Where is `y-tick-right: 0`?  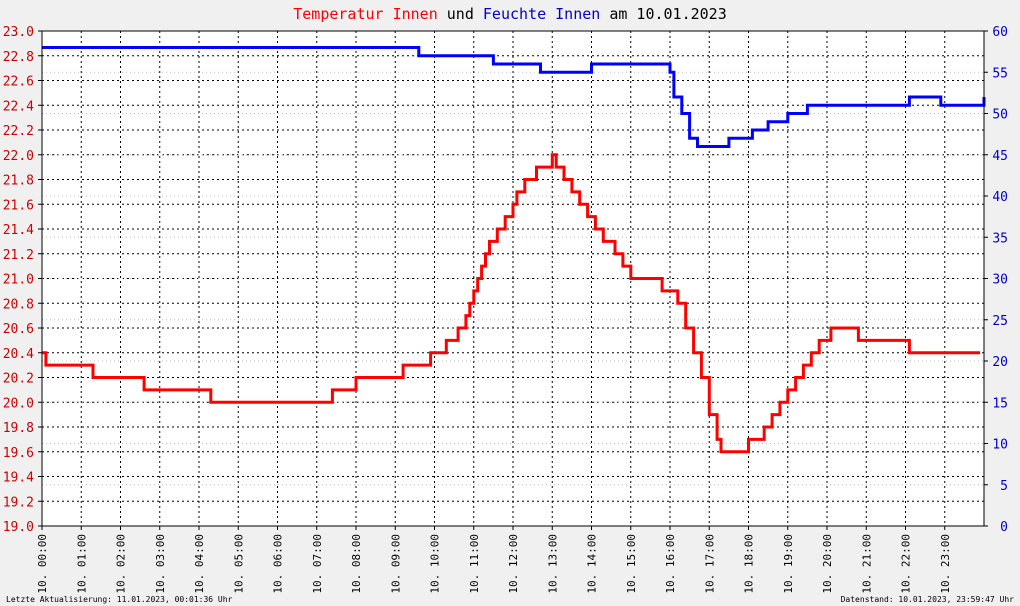
y-tick-right: 0 is located at coordinates (1004, 527).